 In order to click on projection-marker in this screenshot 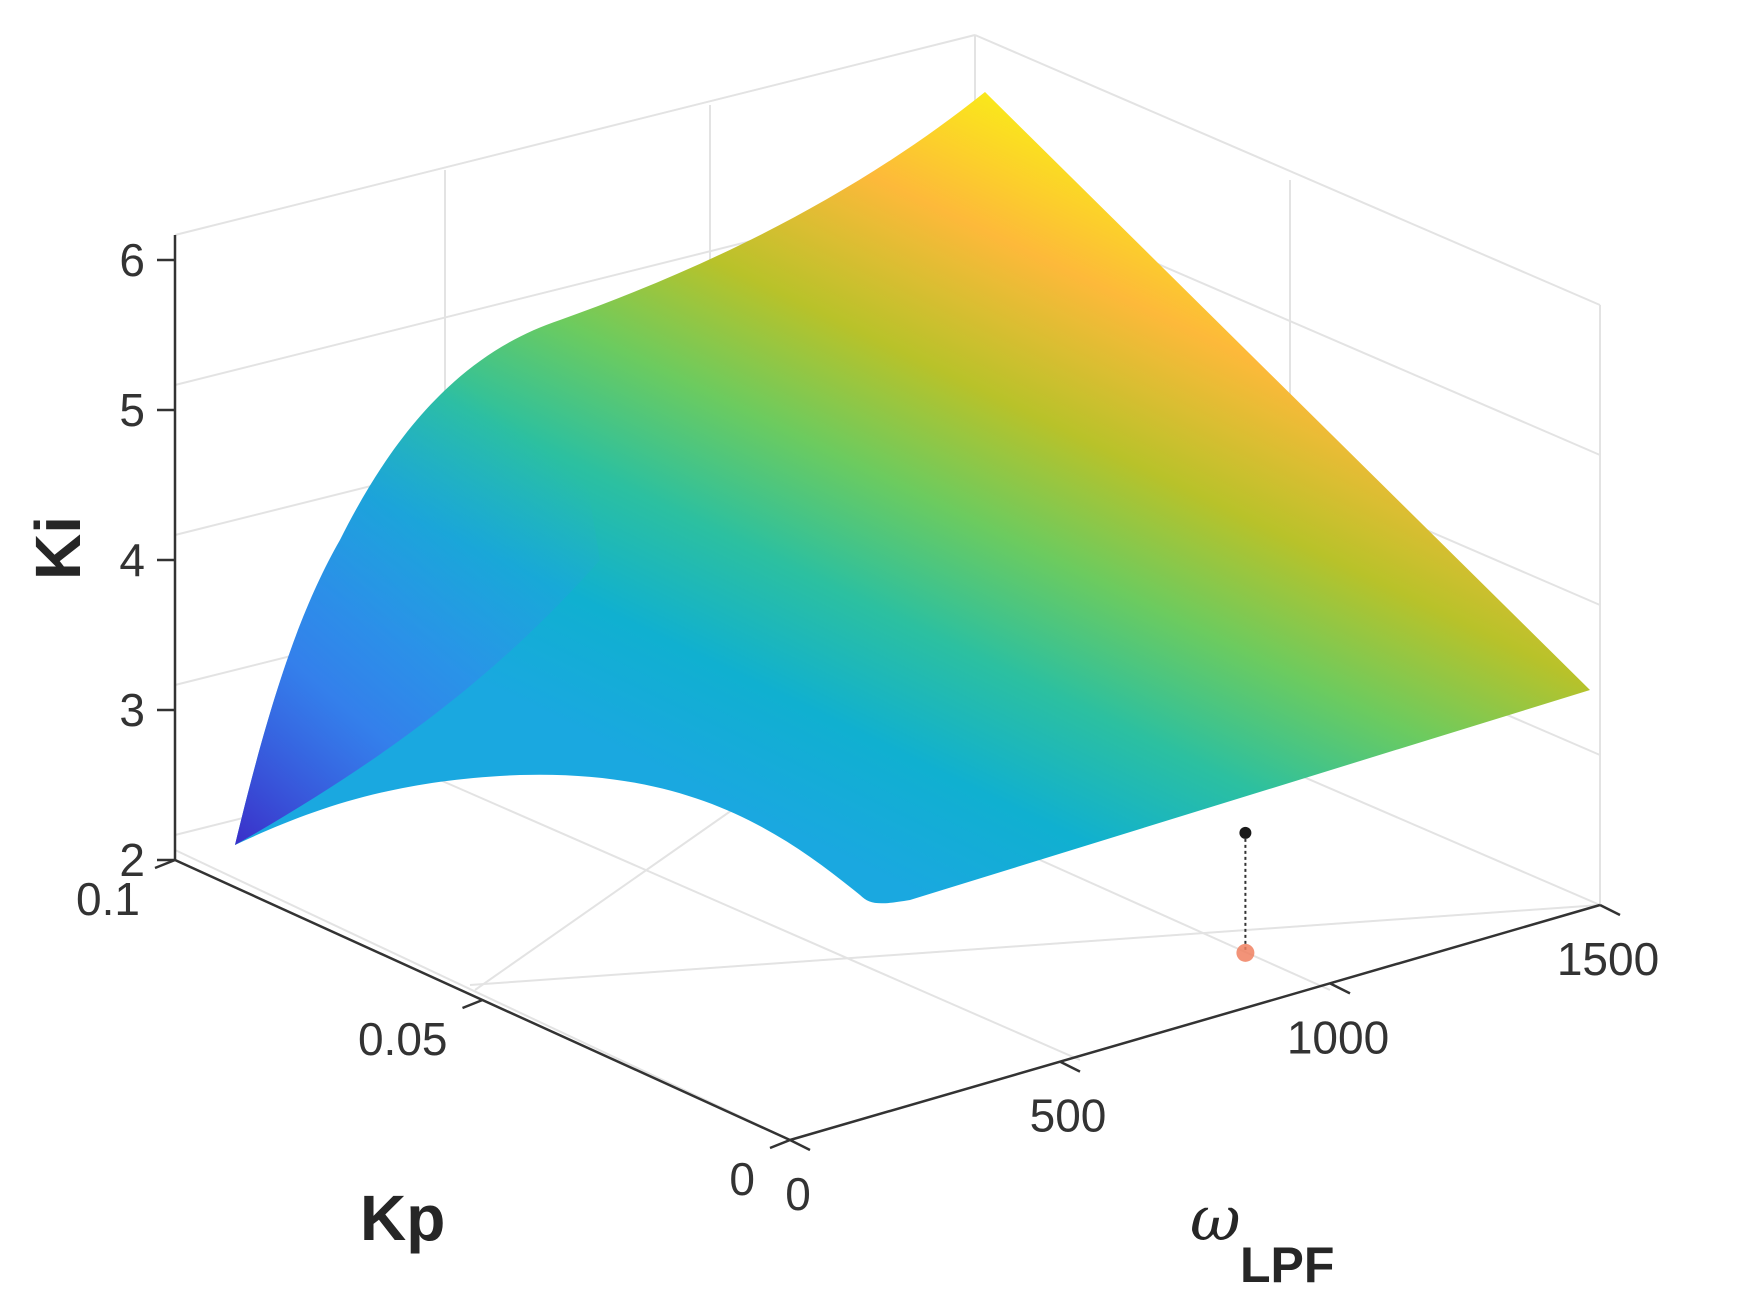, I will do `click(1245, 952)`.